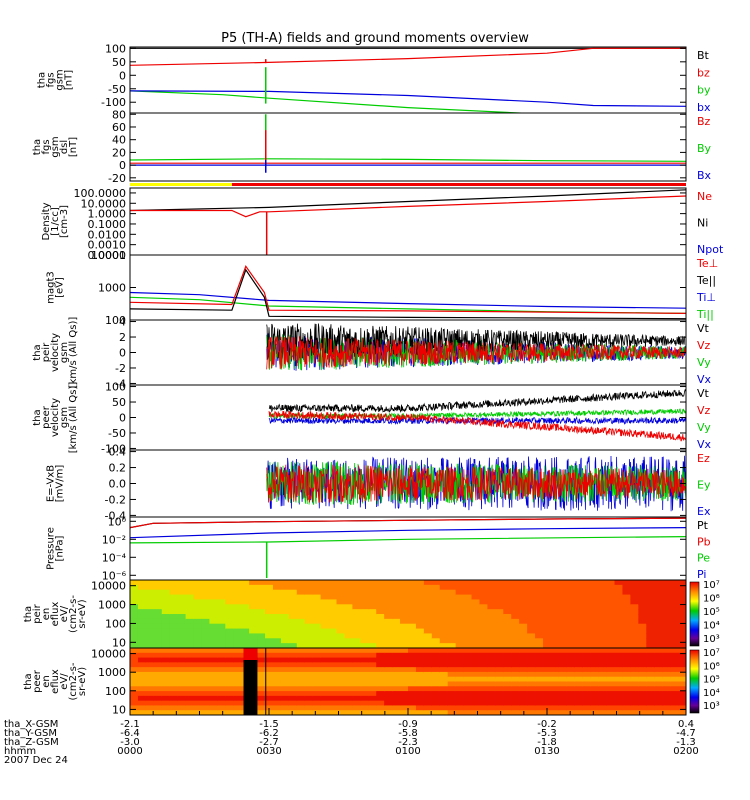 This screenshot has width=750, height=800. What do you see at coordinates (477, 421) in the screenshot?
I see `trend-series` at bounding box center [477, 421].